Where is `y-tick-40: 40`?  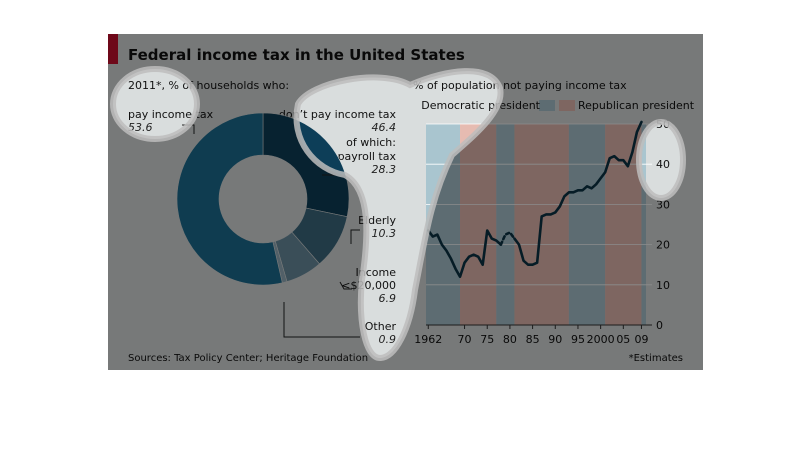
y-tick-40: 40 is located at coordinates (663, 164).